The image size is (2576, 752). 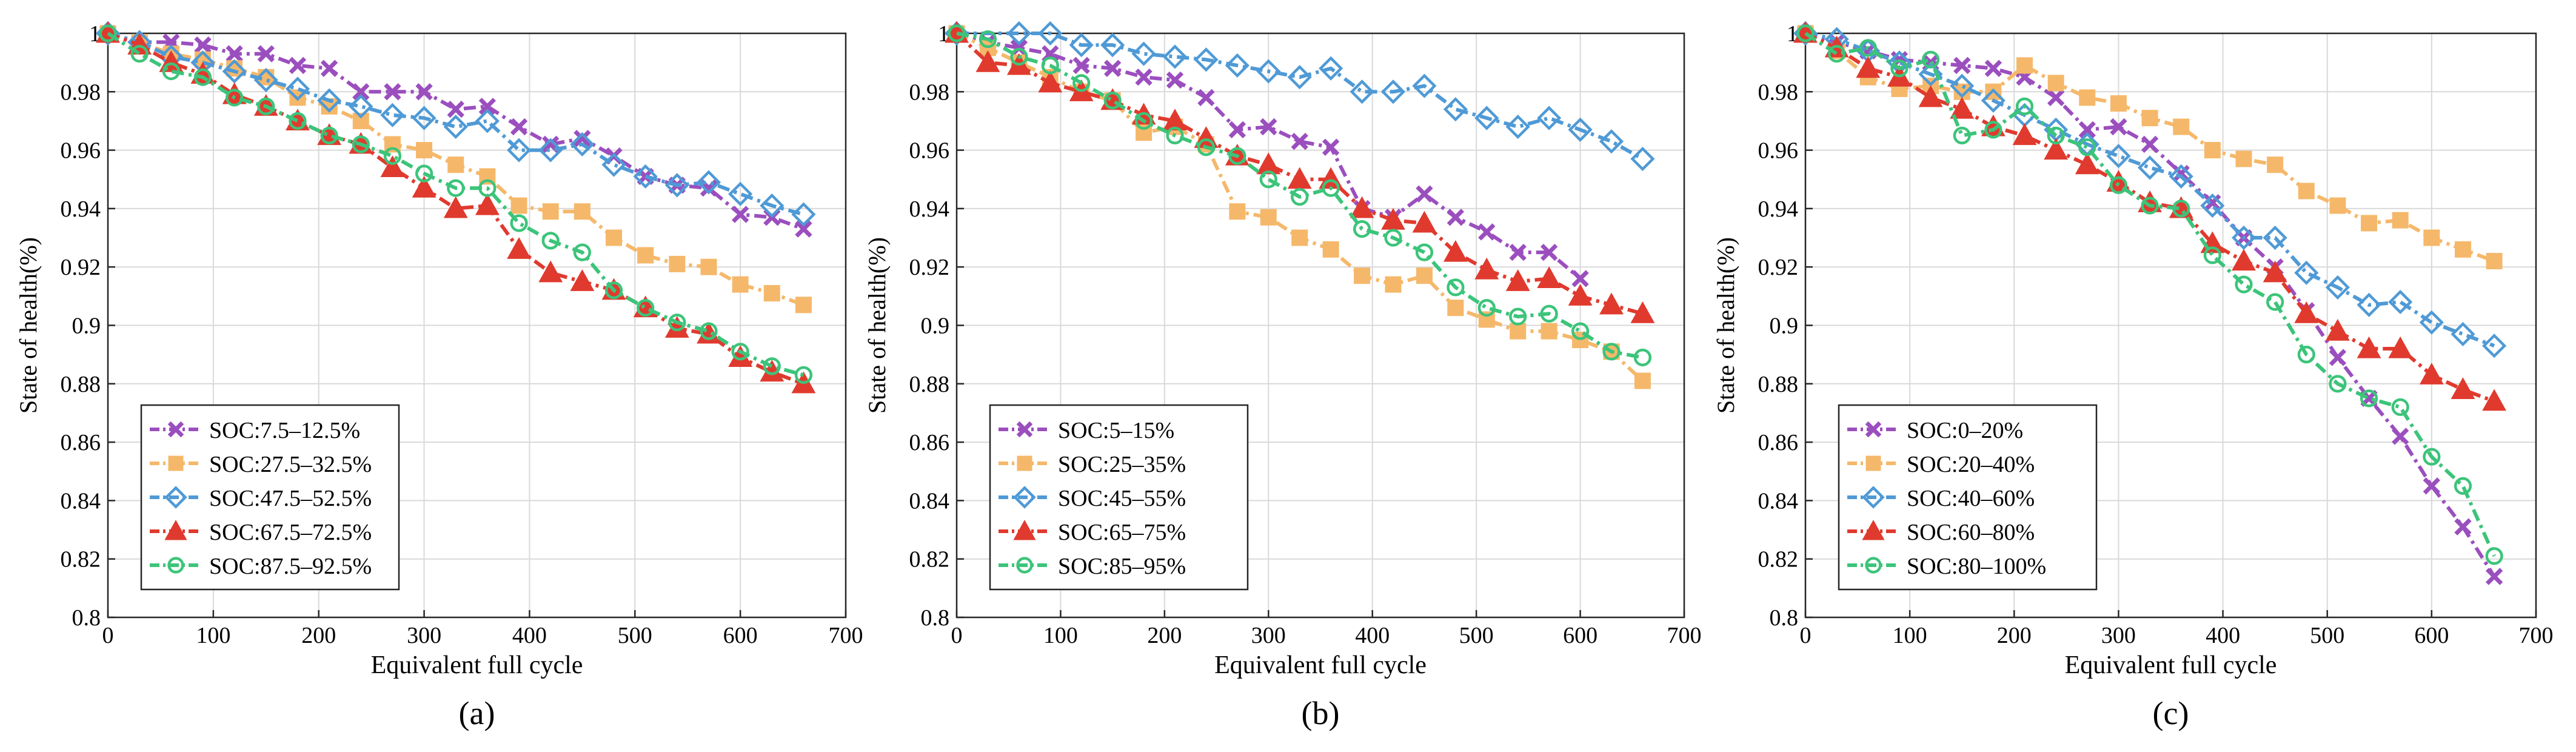 What do you see at coordinates (2536, 636) in the screenshot?
I see `x-tick-label: 700` at bounding box center [2536, 636].